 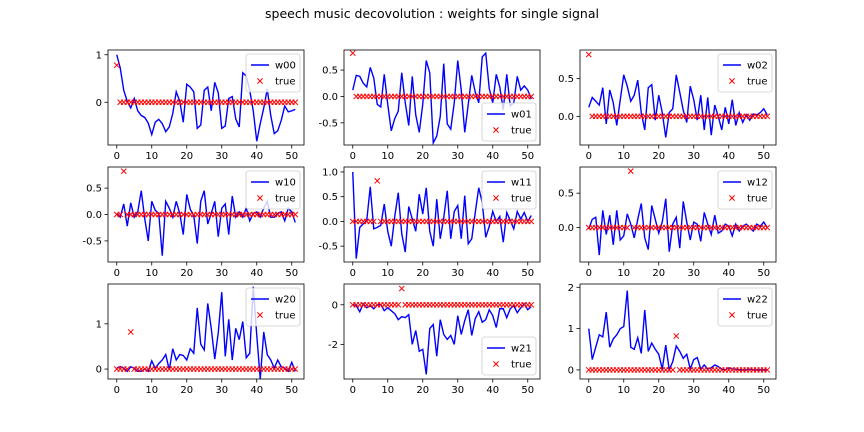 I want to click on series-line-w00, so click(x=206, y=98).